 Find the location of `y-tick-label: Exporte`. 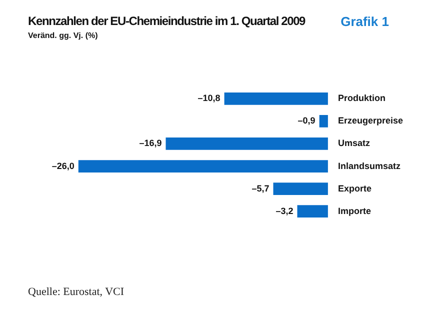

y-tick-label: Exporte is located at coordinates (355, 188).